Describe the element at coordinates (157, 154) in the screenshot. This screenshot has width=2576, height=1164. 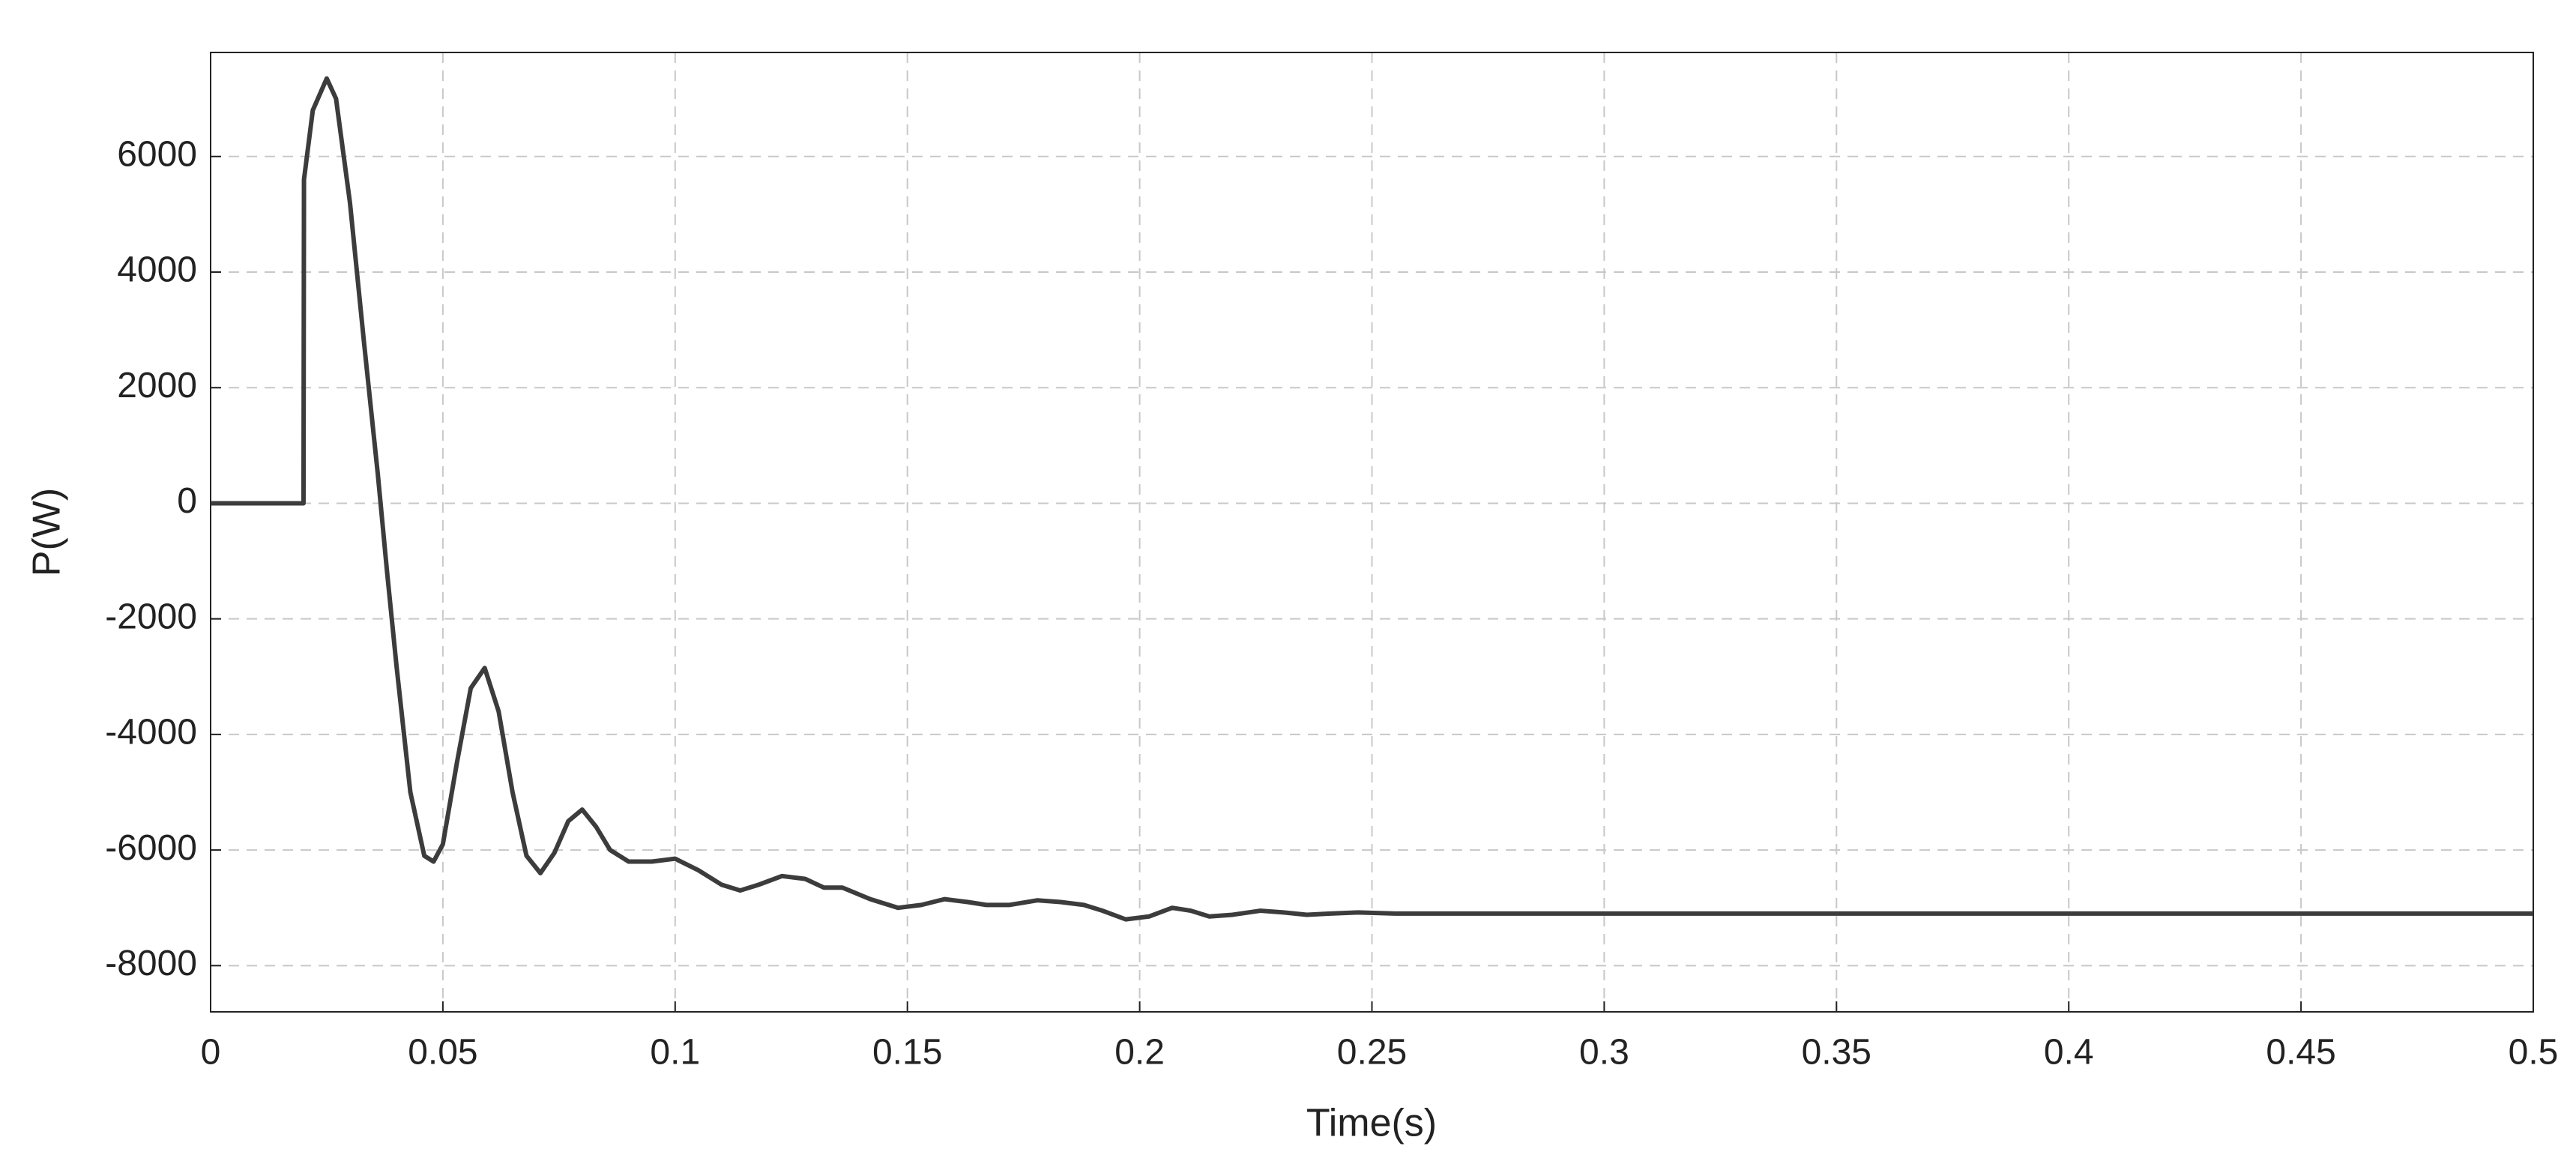
I see `y-tick-label: 6000` at that location.